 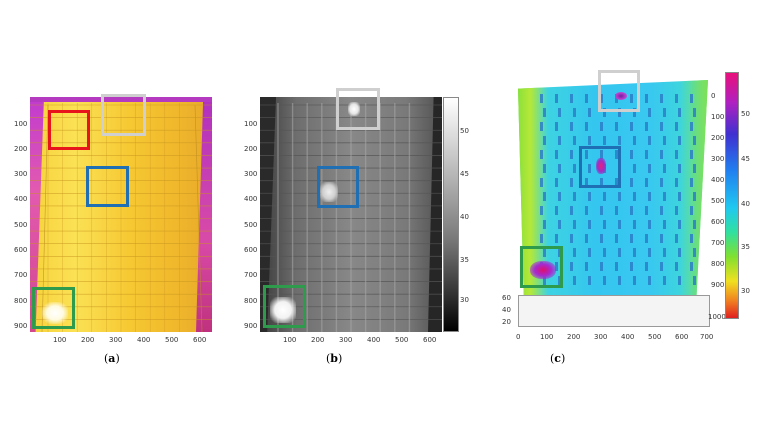 I want to click on y-tick: 700, so click(x=21, y=275).